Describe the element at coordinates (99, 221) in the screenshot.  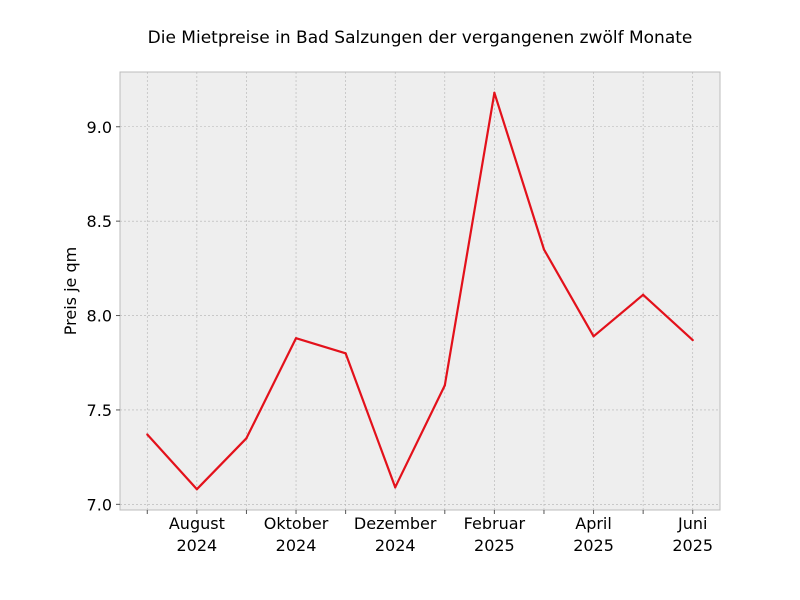
I see `y-tick-label: 8.5` at that location.